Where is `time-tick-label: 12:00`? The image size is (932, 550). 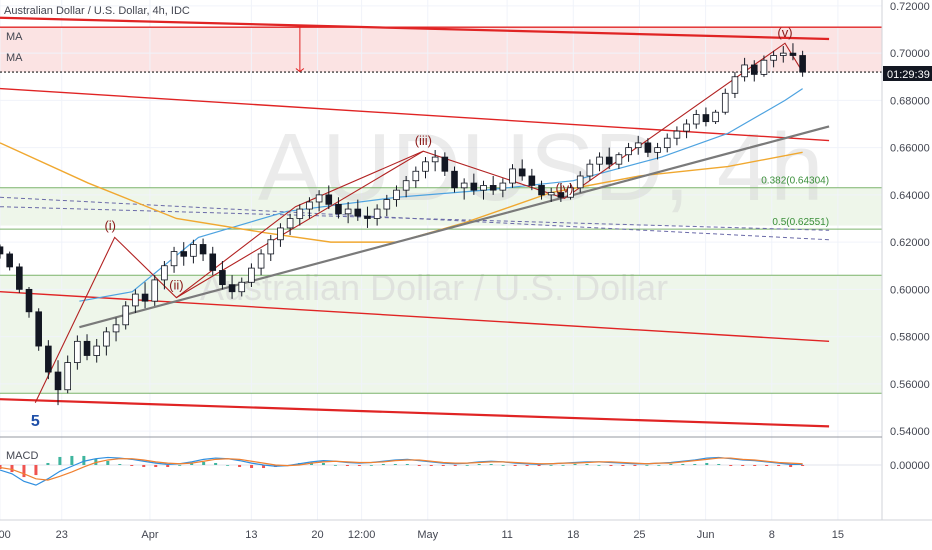 time-tick-label: 12:00 is located at coordinates (362, 535).